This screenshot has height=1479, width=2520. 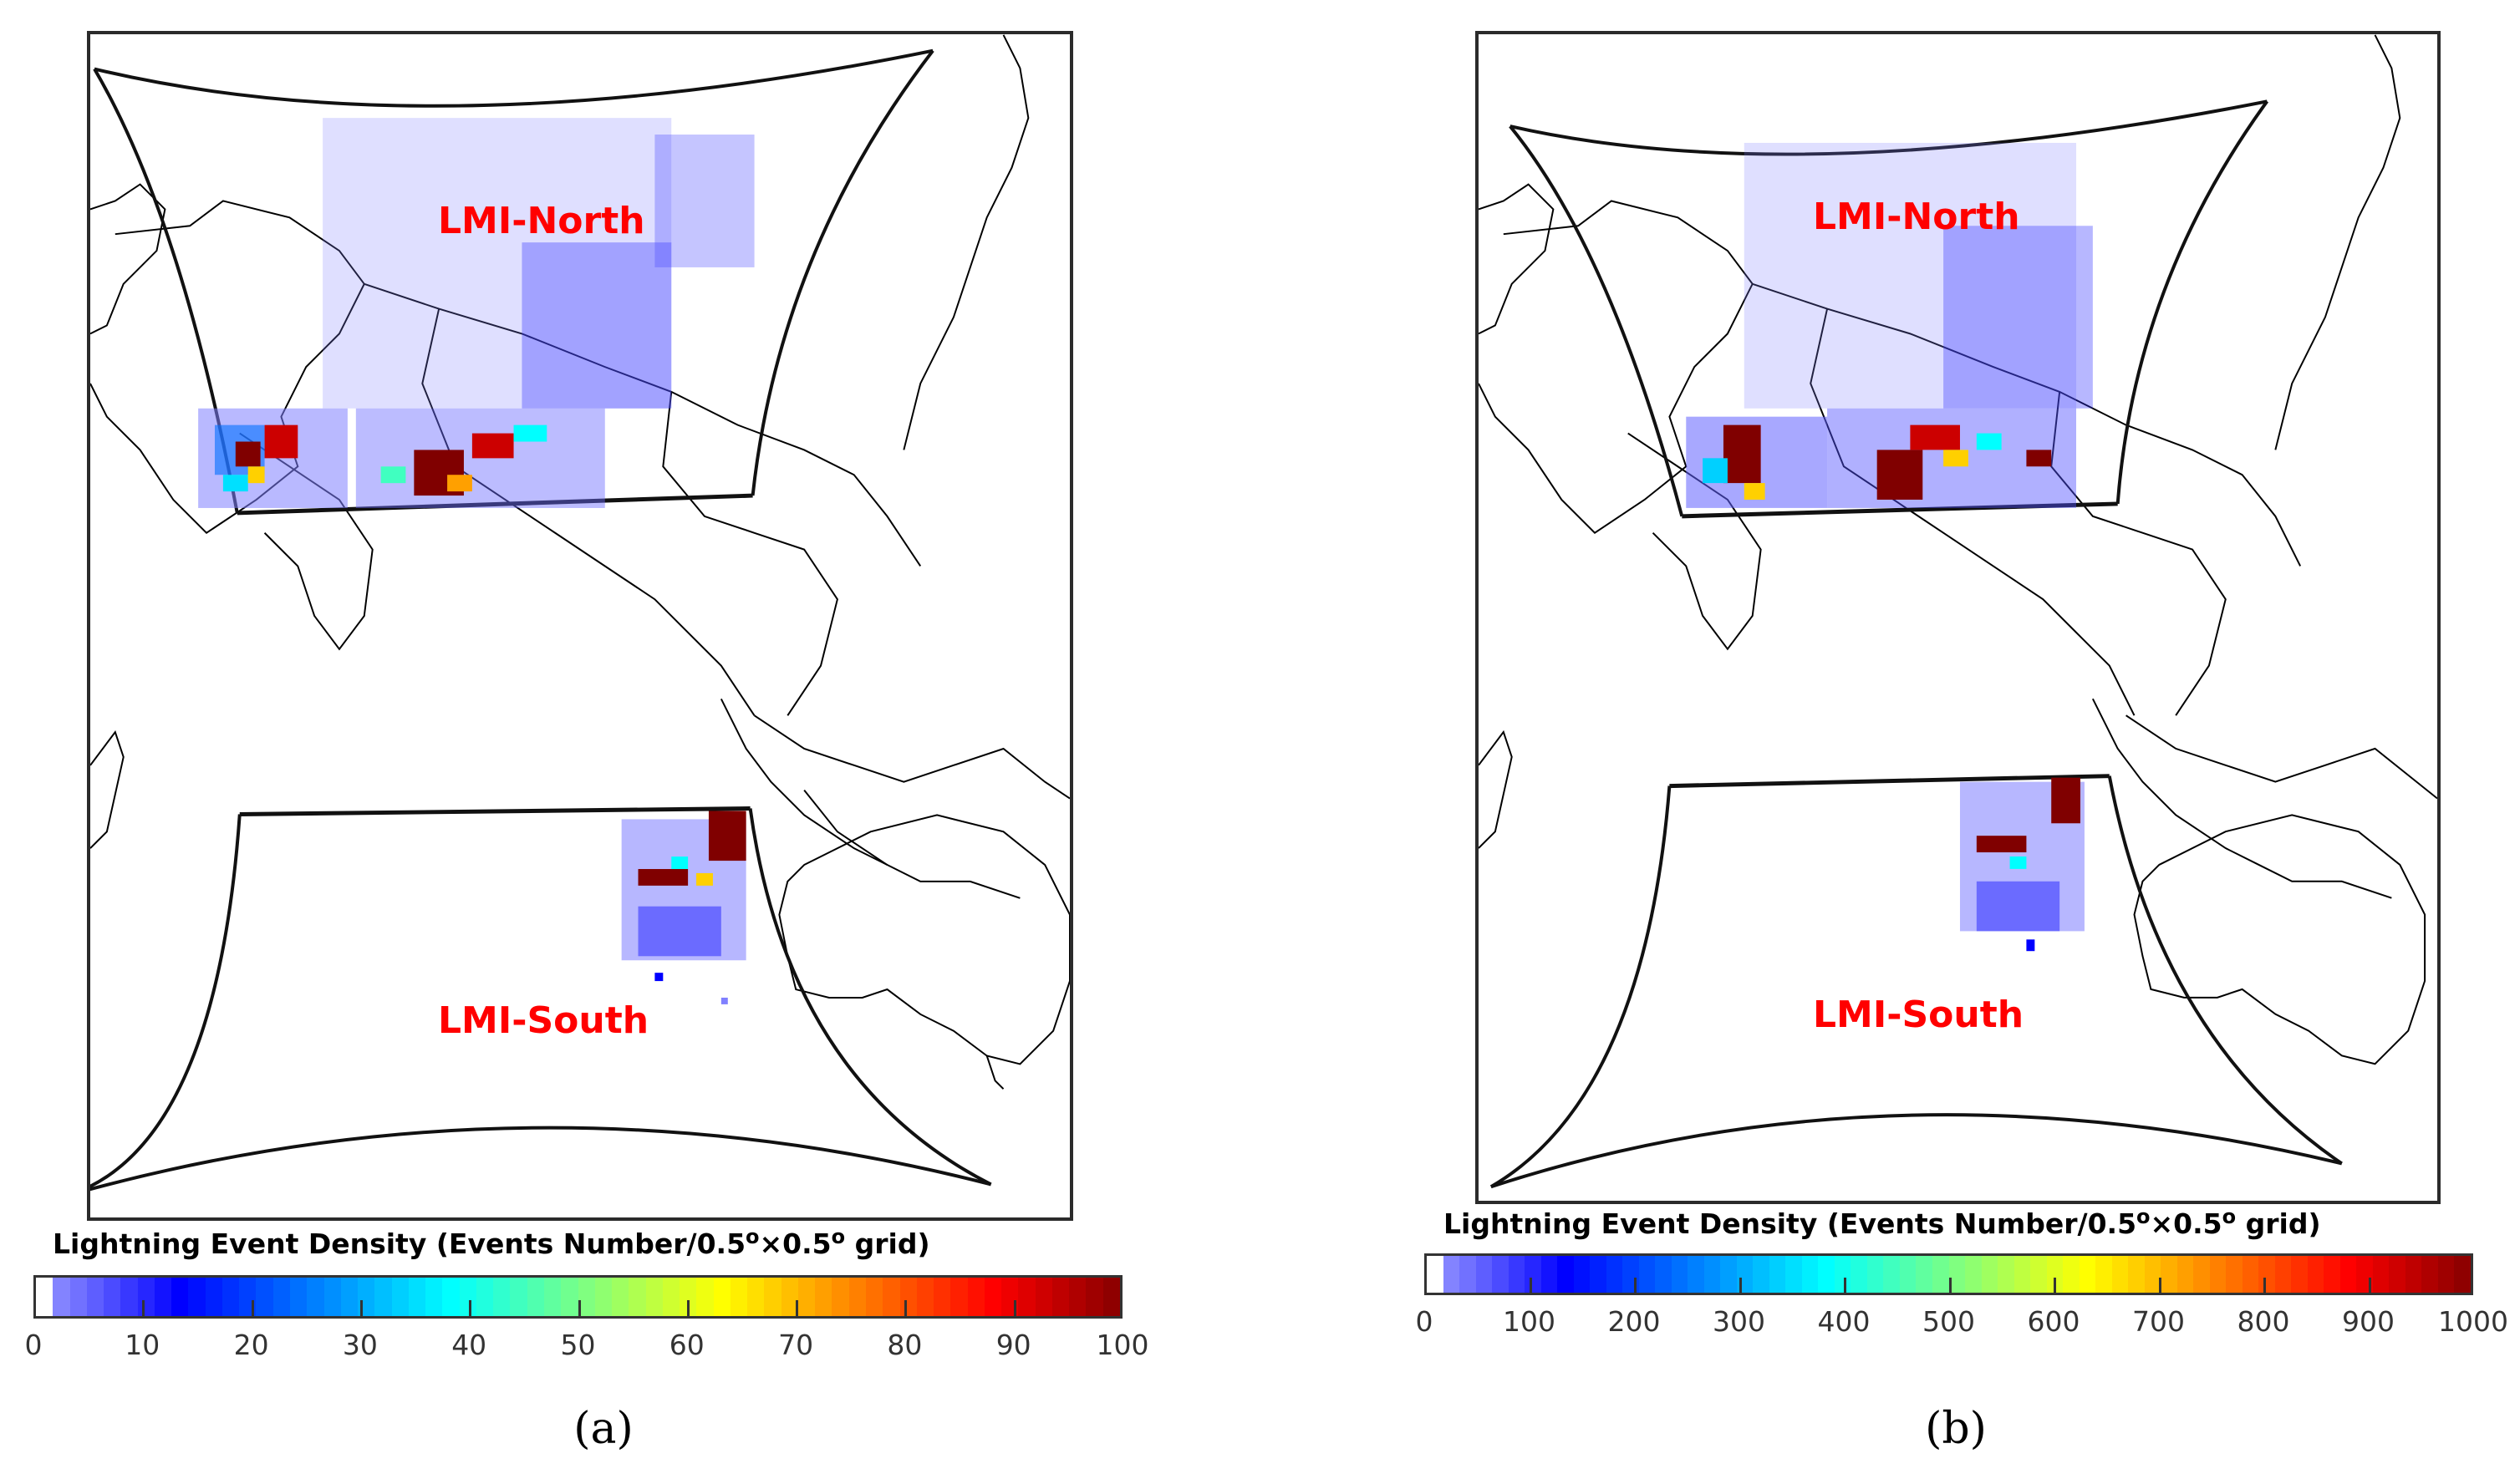 What do you see at coordinates (142, 1345) in the screenshot?
I see `colorbar-tick-label: 10` at bounding box center [142, 1345].